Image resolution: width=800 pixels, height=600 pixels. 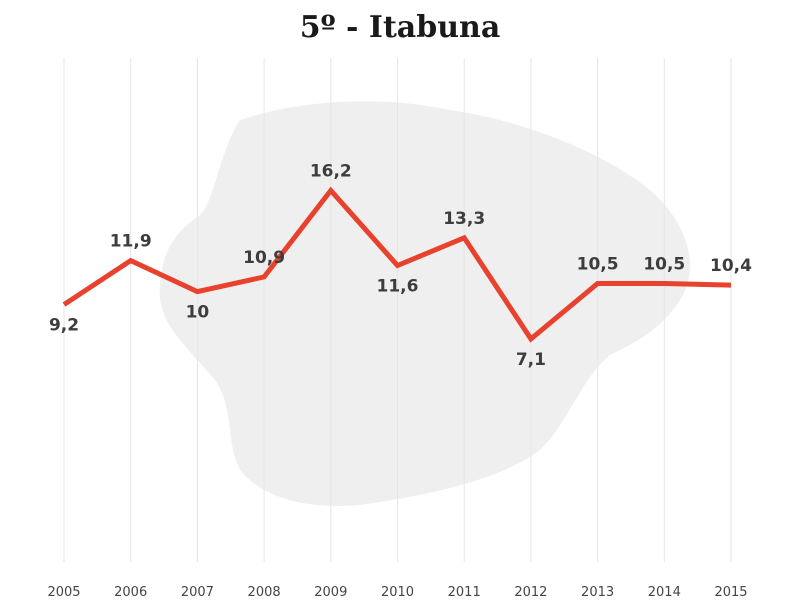 What do you see at coordinates (198, 313) in the screenshot?
I see `data-label: 10` at bounding box center [198, 313].